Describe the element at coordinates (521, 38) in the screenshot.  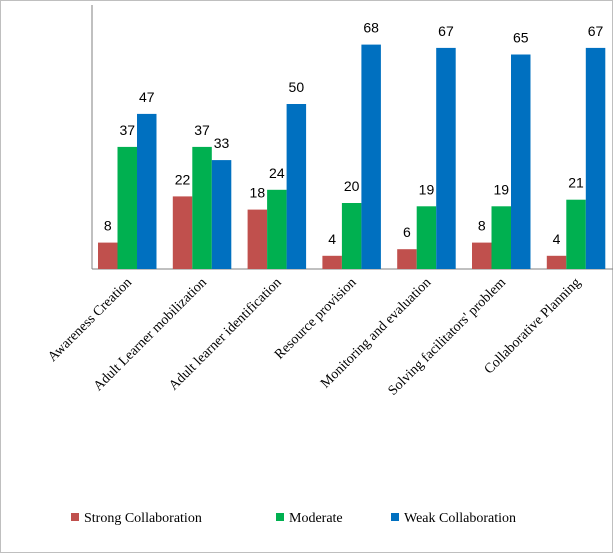
I see `data-label: 65` at that location.